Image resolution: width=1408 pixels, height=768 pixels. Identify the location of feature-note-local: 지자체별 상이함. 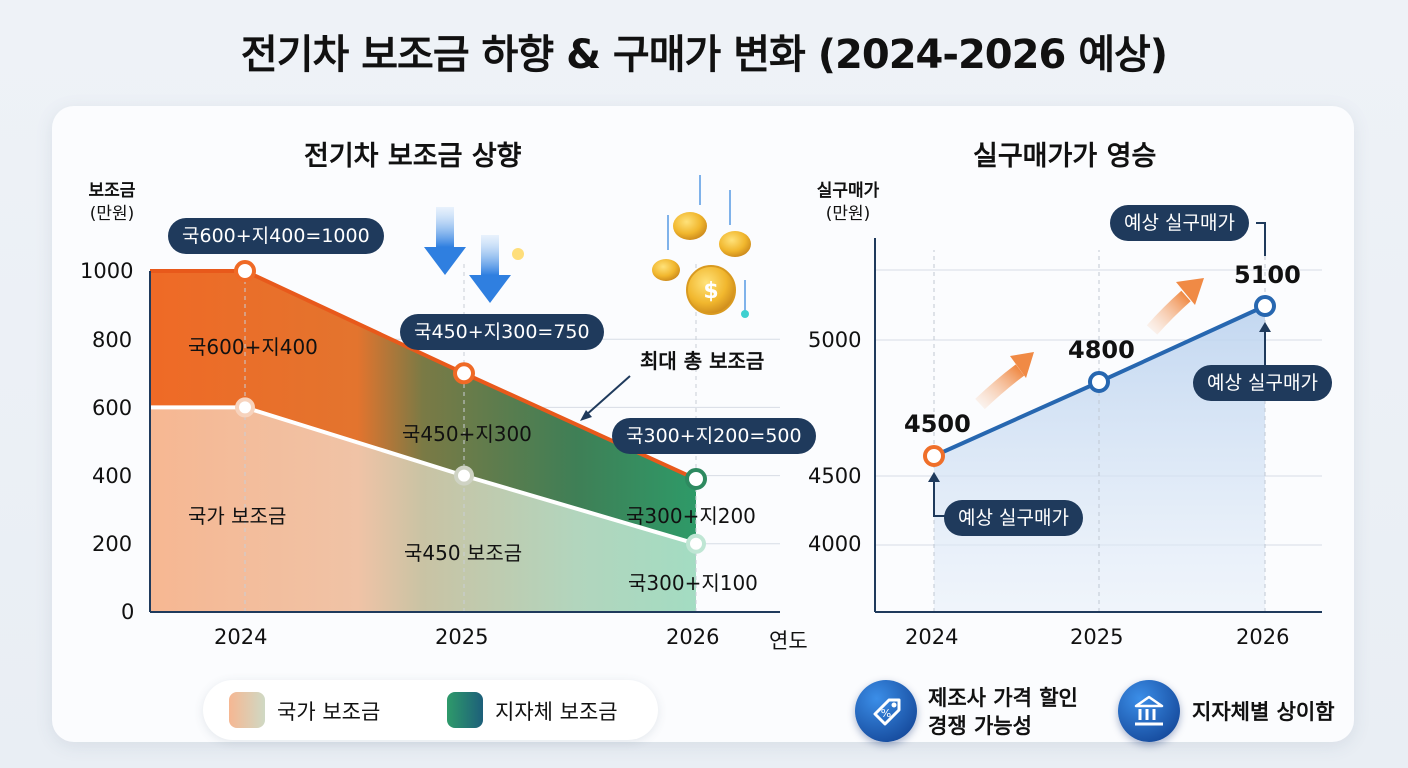
(1263, 712).